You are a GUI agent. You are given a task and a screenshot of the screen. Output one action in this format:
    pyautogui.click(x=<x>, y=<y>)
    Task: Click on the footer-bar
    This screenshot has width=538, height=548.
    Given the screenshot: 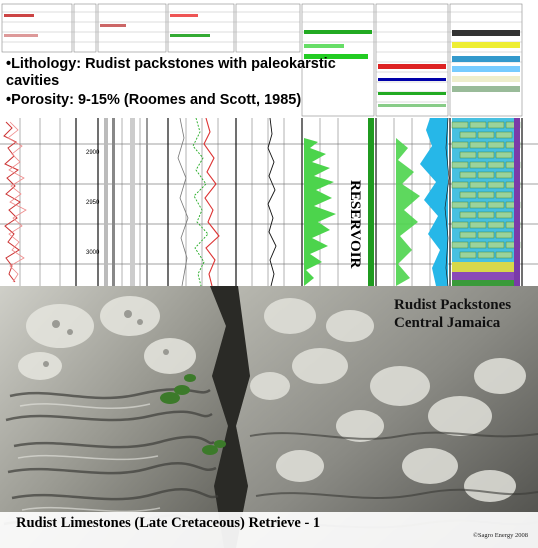 What is the action you would take?
    pyautogui.click(x=269, y=530)
    